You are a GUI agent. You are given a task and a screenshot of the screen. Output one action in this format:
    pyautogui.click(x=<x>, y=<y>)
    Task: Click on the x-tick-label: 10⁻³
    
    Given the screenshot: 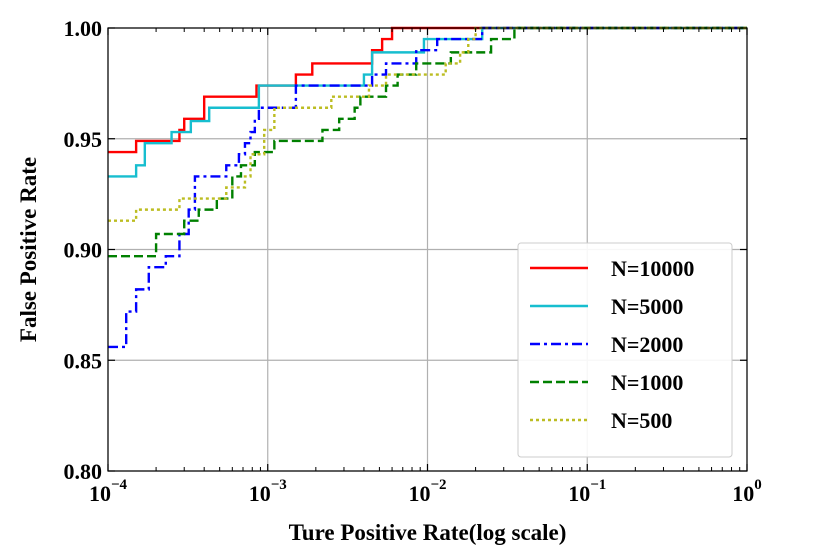 What is the action you would take?
    pyautogui.click(x=268, y=491)
    